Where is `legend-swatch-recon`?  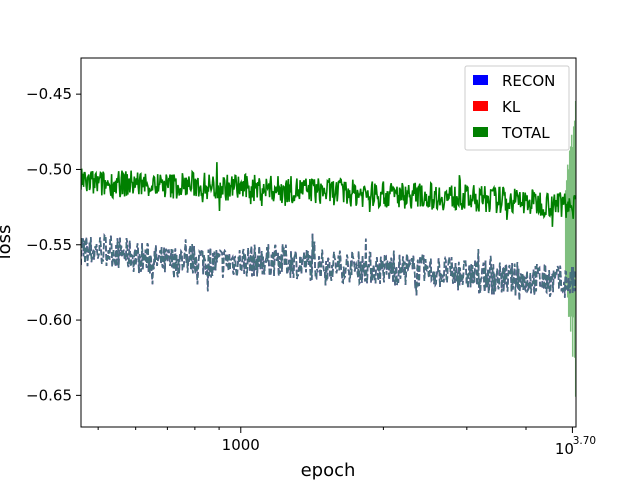
legend-swatch-recon is located at coordinates (480, 80).